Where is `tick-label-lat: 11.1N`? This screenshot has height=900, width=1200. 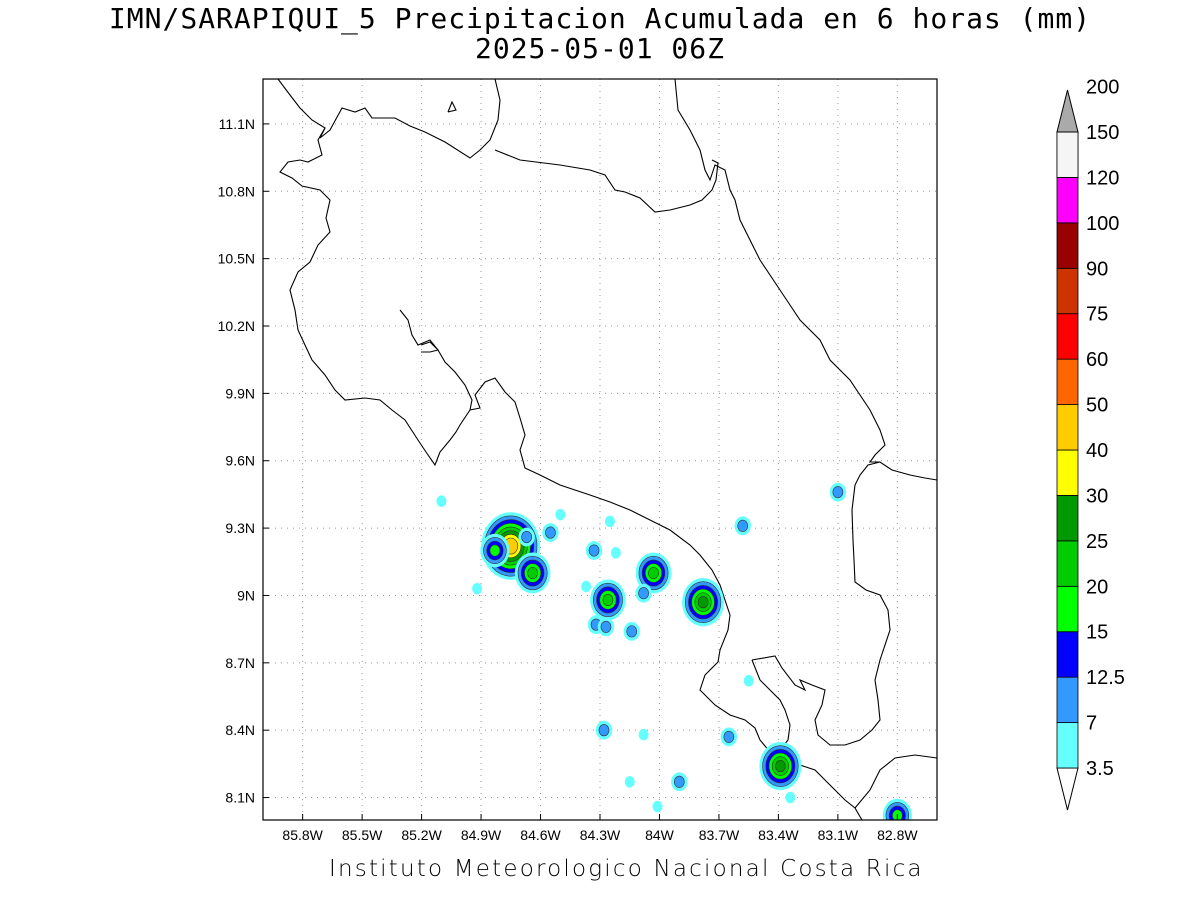 tick-label-lat: 11.1N is located at coordinates (237, 124).